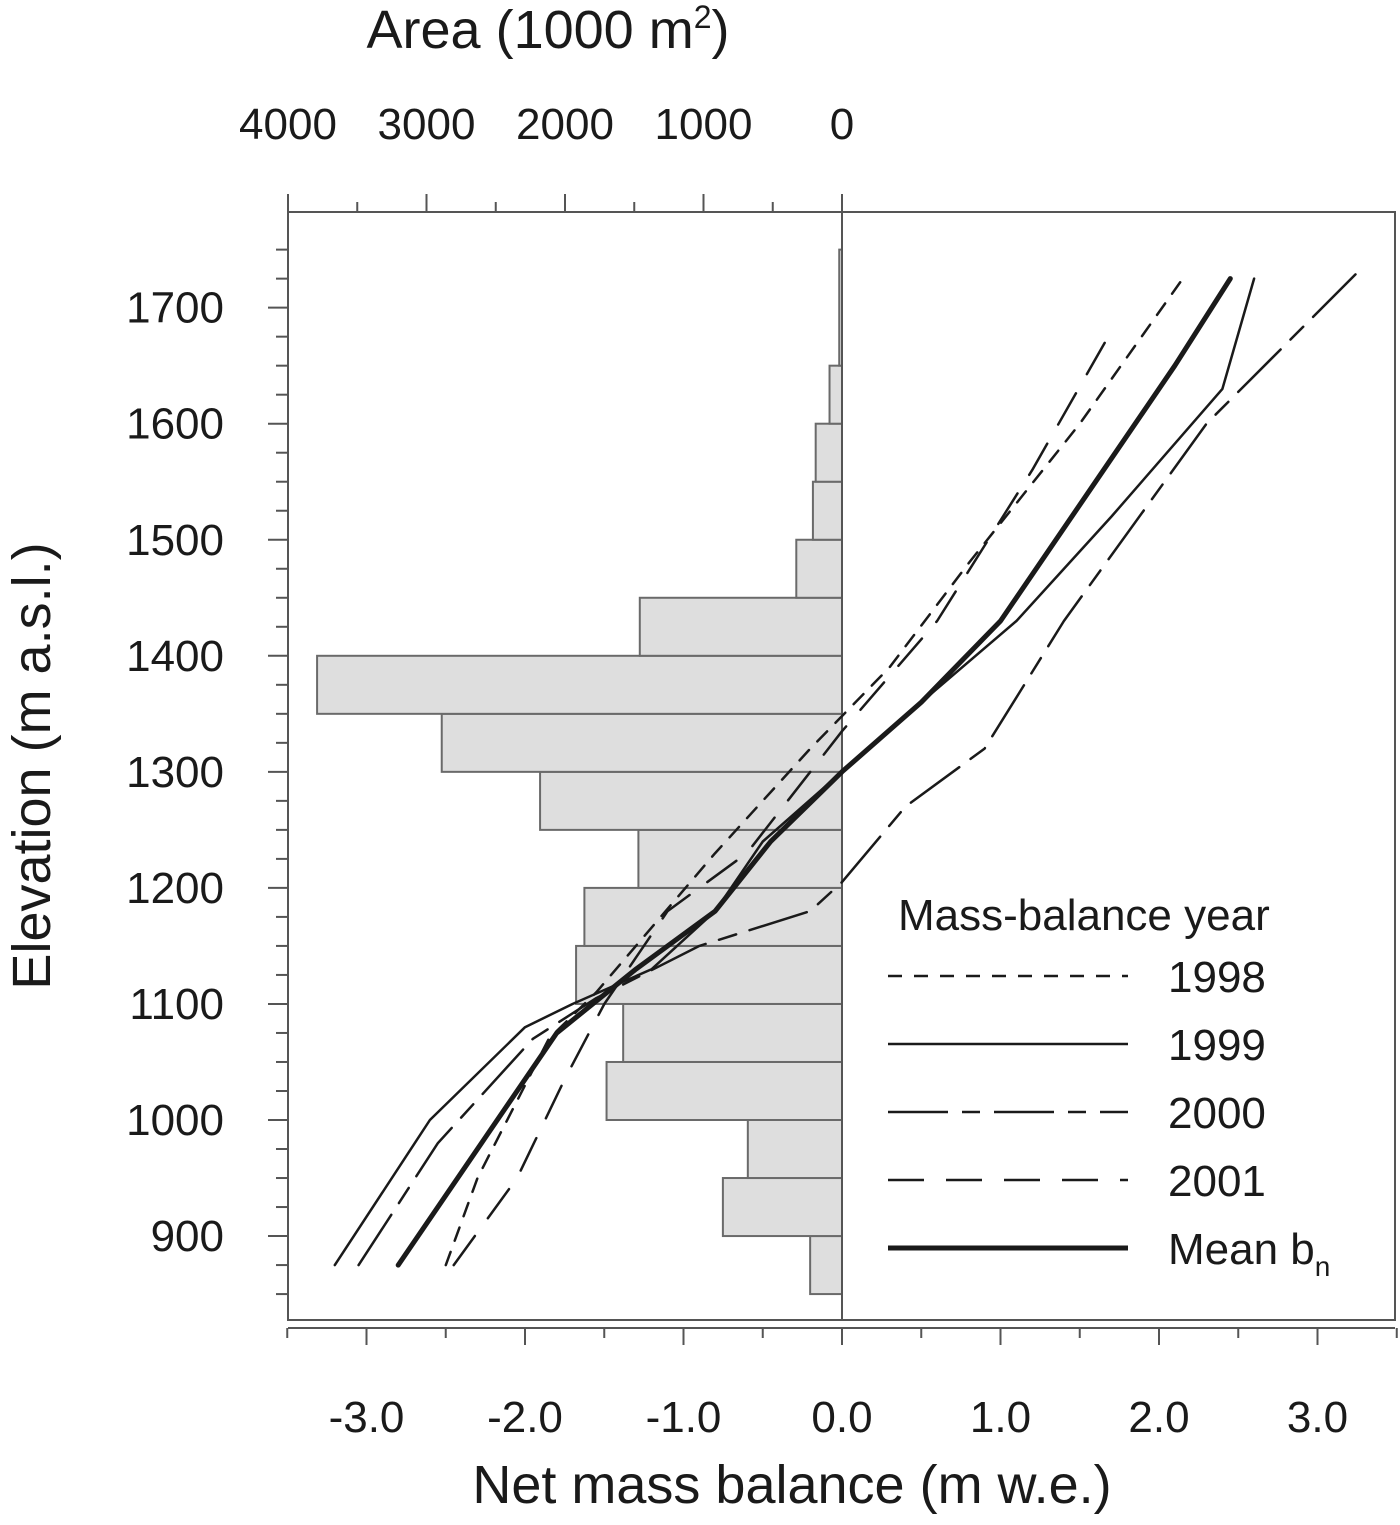 This screenshot has width=1400, height=1525. Describe the element at coordinates (1317, 1417) in the screenshot. I see `x-bottom-tick-label: 3.0` at that location.